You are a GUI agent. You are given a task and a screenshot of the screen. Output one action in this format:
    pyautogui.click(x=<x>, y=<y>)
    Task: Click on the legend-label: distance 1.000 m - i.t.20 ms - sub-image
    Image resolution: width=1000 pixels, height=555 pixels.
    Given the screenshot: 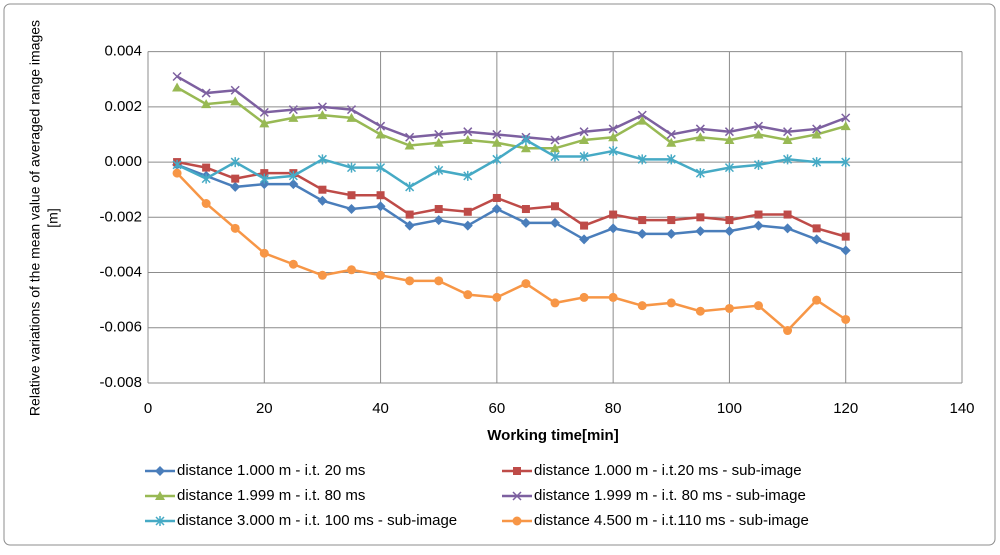 What is the action you would take?
    pyautogui.click(x=668, y=470)
    